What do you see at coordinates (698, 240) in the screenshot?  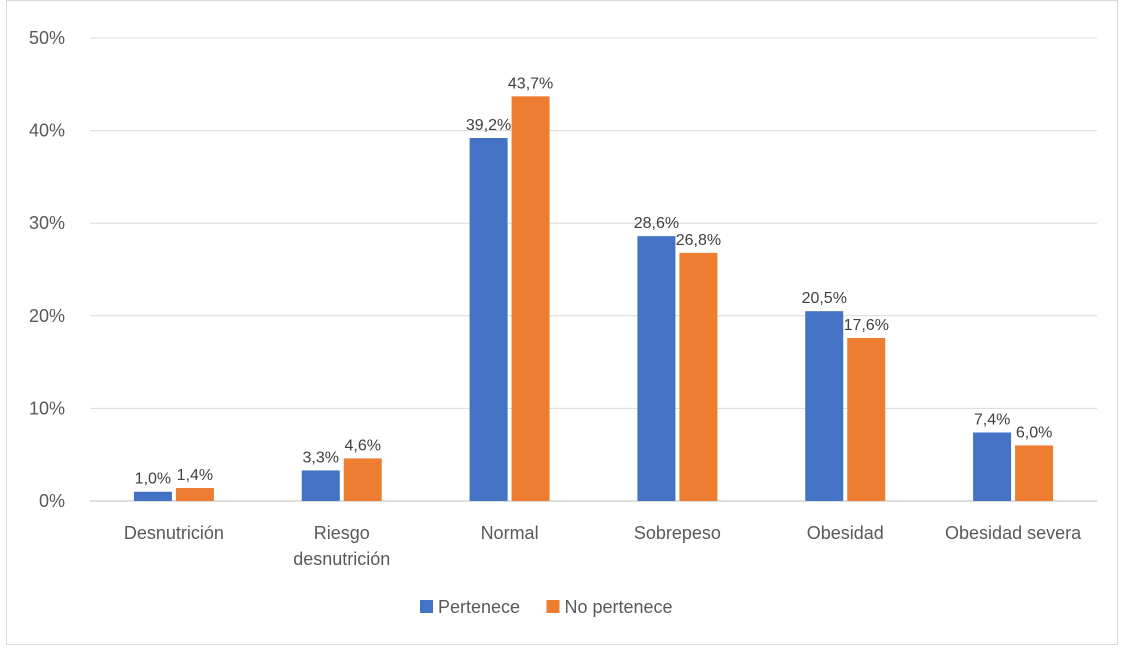 I see `data-label: 26,8%` at bounding box center [698, 240].